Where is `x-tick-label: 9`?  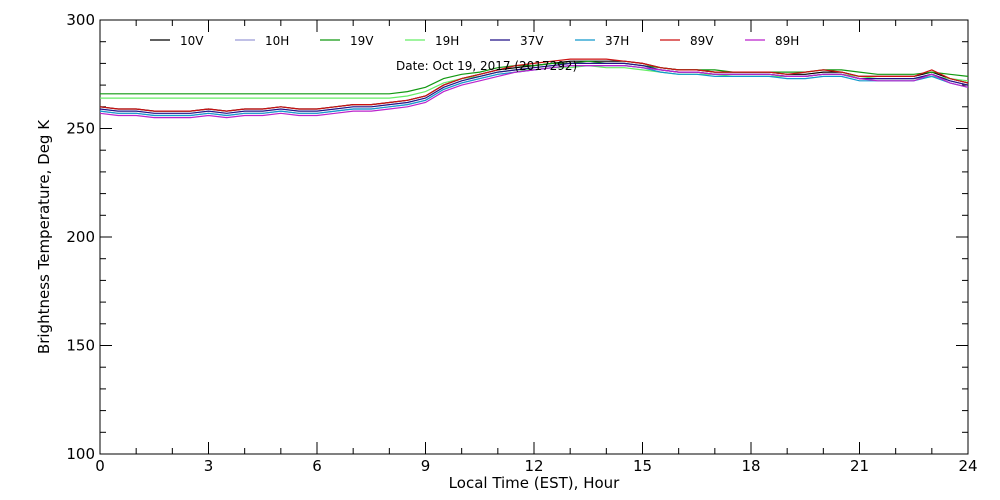
x-tick-label: 9 is located at coordinates (426, 466).